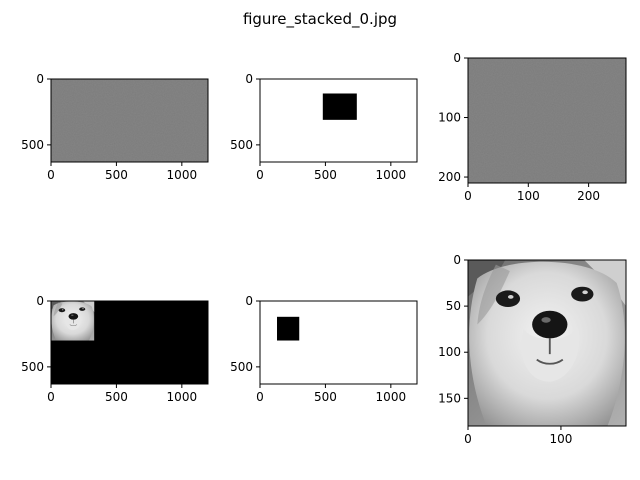 The height and width of the screenshot is (480, 640). What do you see at coordinates (320, 19) in the screenshot?
I see `figure-title: figure_stacked_0.jpg` at bounding box center [320, 19].